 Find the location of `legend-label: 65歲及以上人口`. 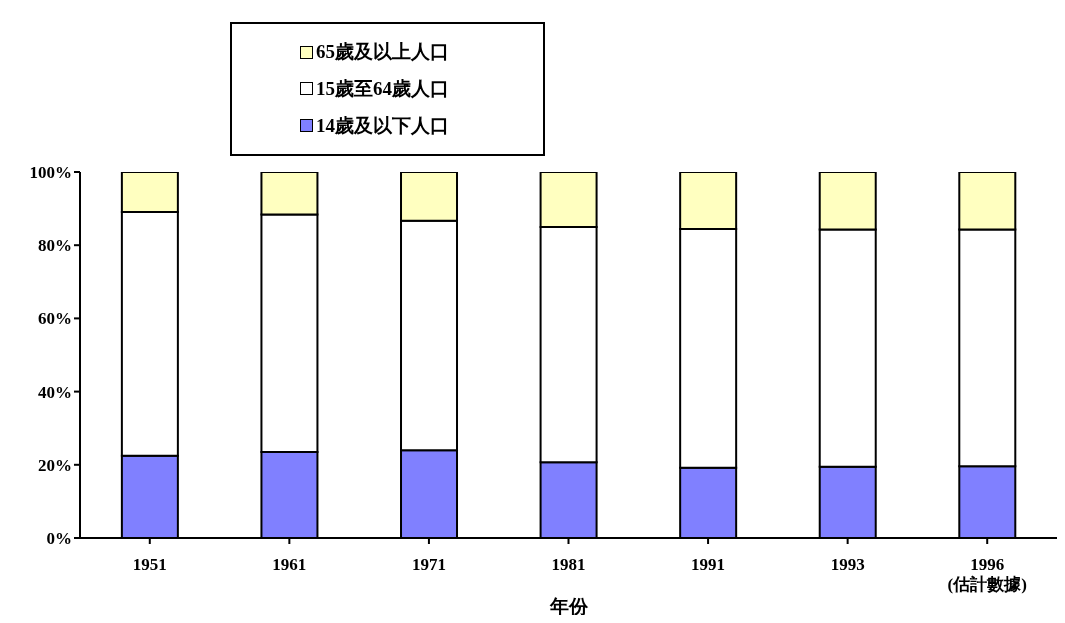

legend-label: 65歲及以上人口 is located at coordinates (382, 52).